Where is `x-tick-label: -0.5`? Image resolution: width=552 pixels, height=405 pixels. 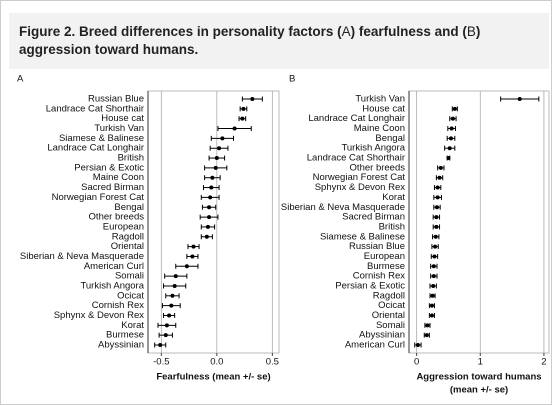
x-tick-label: -0.5 is located at coordinates (161, 362).